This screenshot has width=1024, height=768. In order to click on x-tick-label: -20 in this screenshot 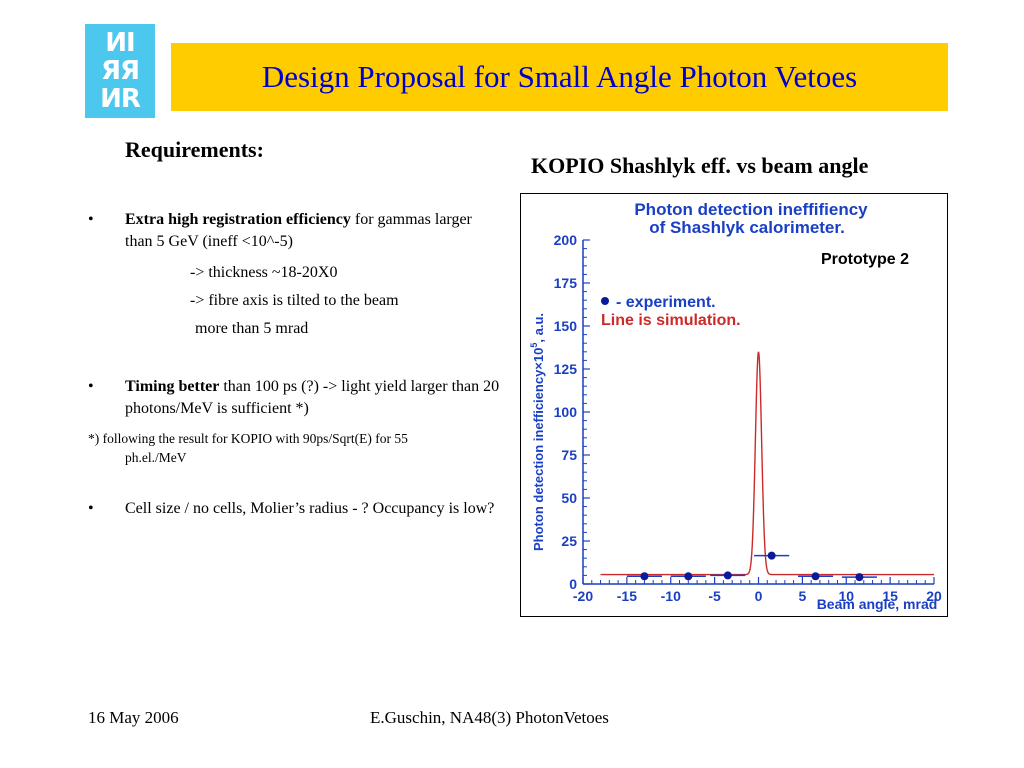, I will do `click(583, 596)`.